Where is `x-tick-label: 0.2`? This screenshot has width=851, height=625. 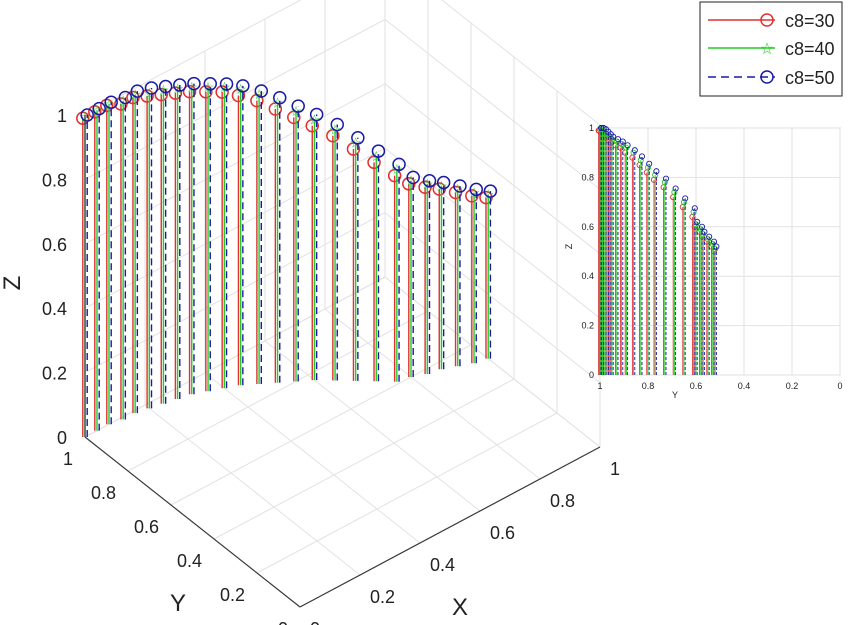 x-tick-label: 0.2 is located at coordinates (382, 597).